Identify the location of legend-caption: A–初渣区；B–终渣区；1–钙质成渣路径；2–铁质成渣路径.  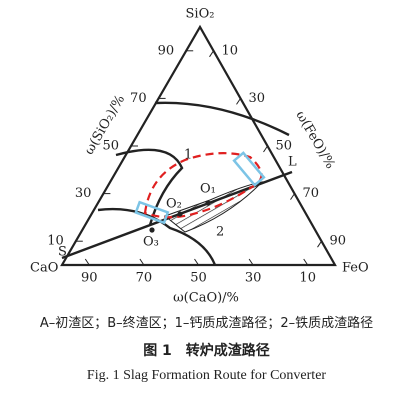
(206, 323).